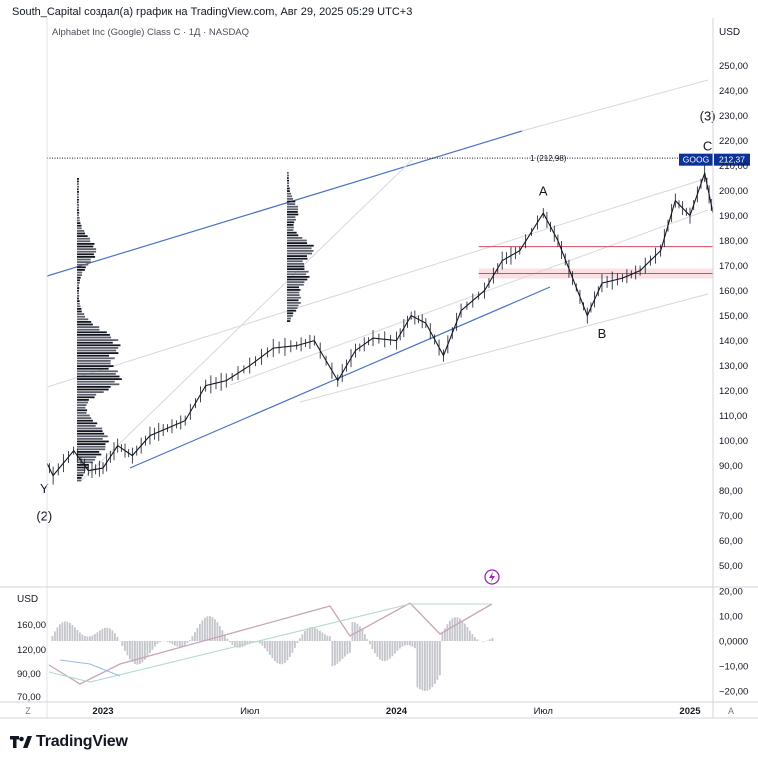  What do you see at coordinates (82, 741) in the screenshot?
I see `brand-name: TradingView` at bounding box center [82, 741].